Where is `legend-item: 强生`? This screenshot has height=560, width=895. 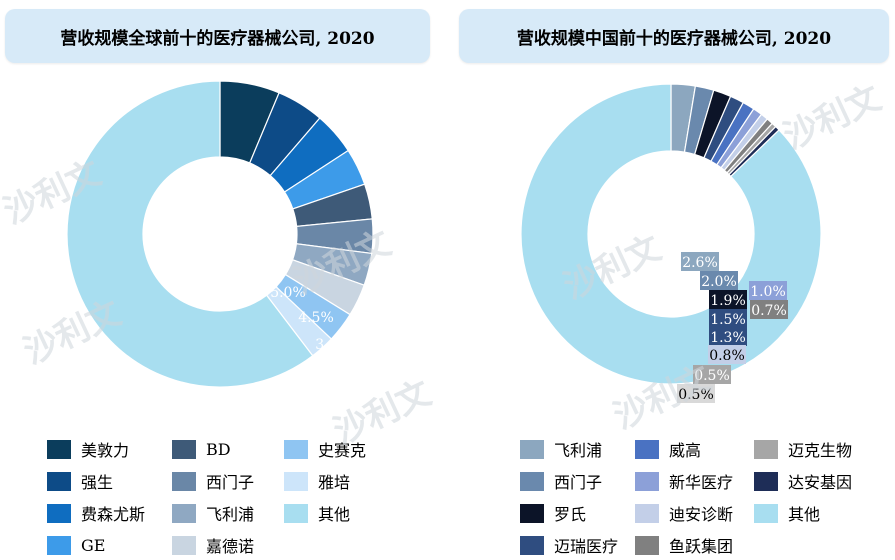
legend-item: 强生 is located at coordinates (109, 481).